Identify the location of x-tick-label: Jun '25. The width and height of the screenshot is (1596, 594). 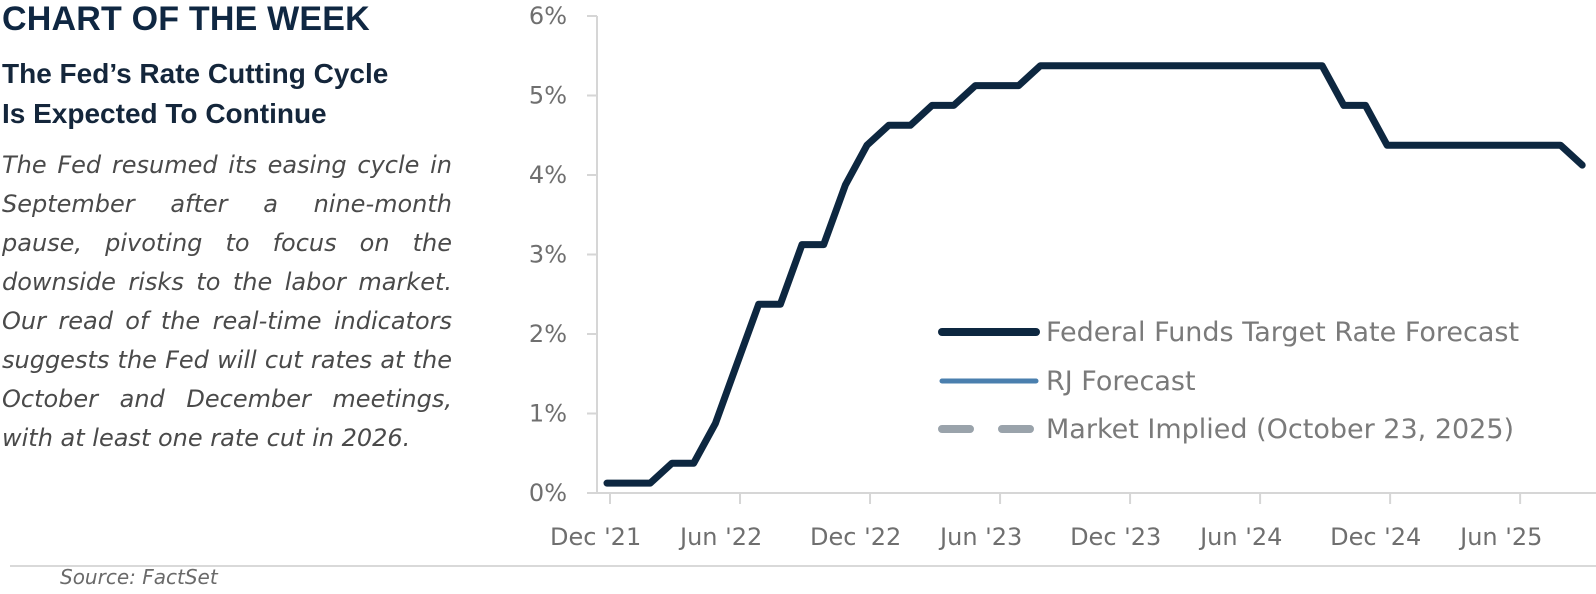
(1500, 537).